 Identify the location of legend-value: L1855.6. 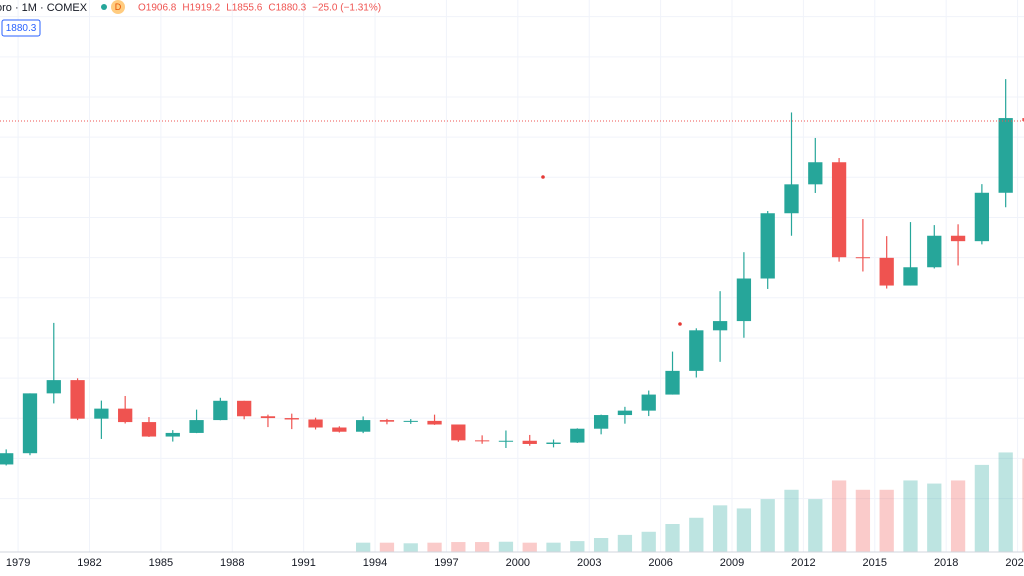
(244, 8).